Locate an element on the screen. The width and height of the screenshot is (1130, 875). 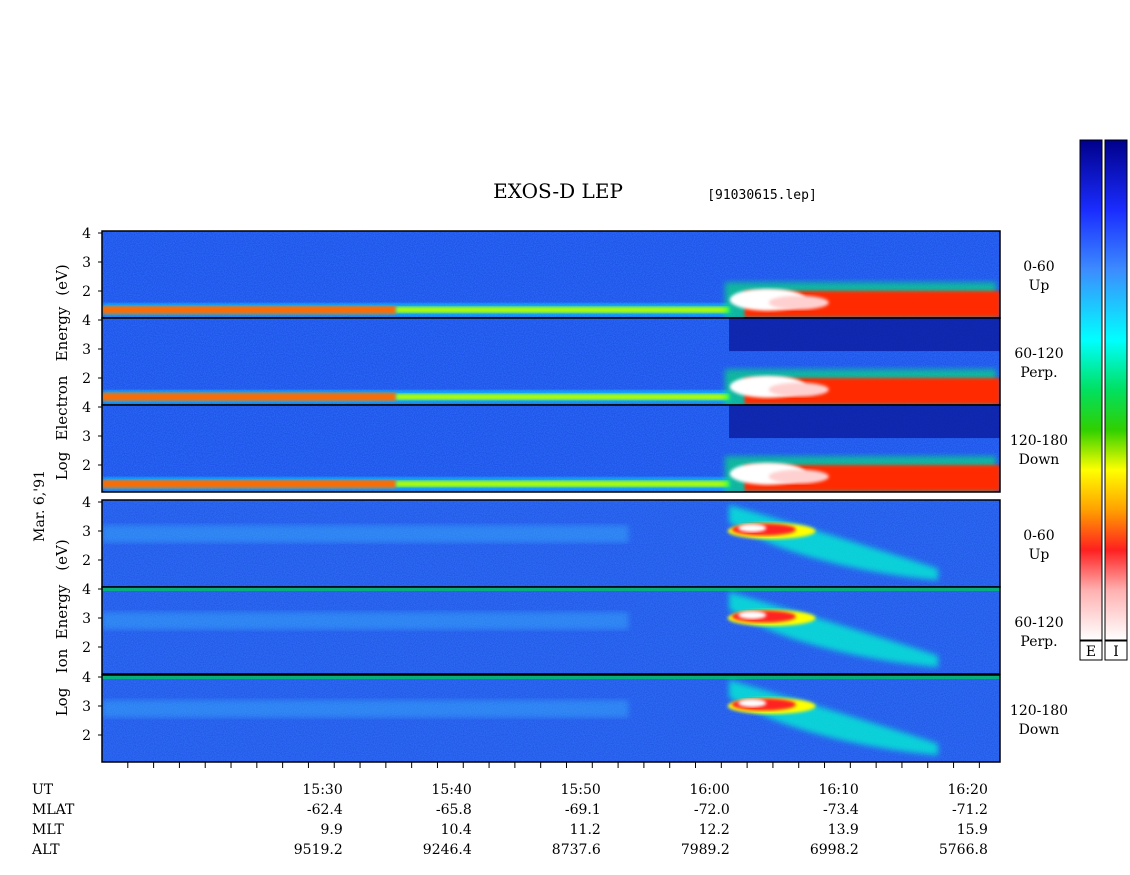
panel-ion-perp: 4 3 2 60-120 Perp. is located at coordinates (573, 628).